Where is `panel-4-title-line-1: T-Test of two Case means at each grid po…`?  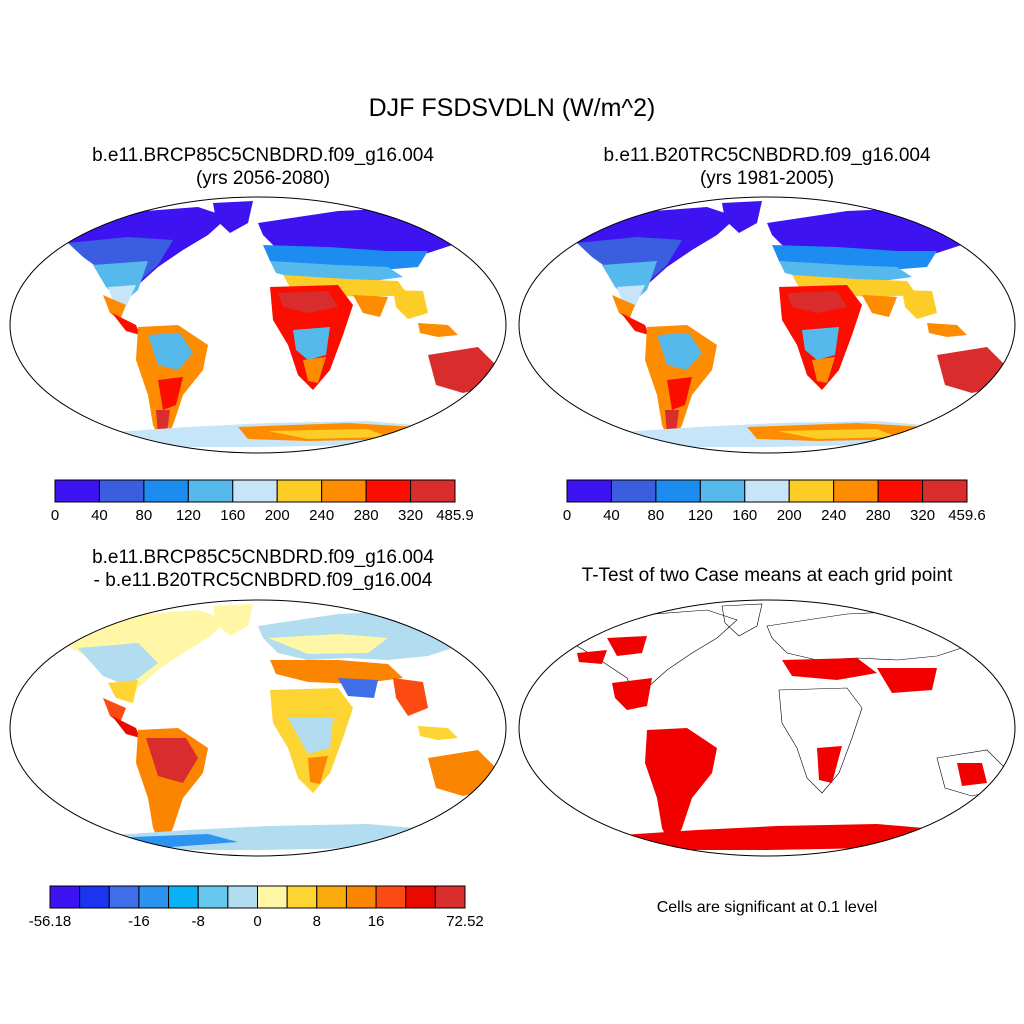 panel-4-title-line-1: T-Test of two Case means at each grid po… is located at coordinates (767, 575).